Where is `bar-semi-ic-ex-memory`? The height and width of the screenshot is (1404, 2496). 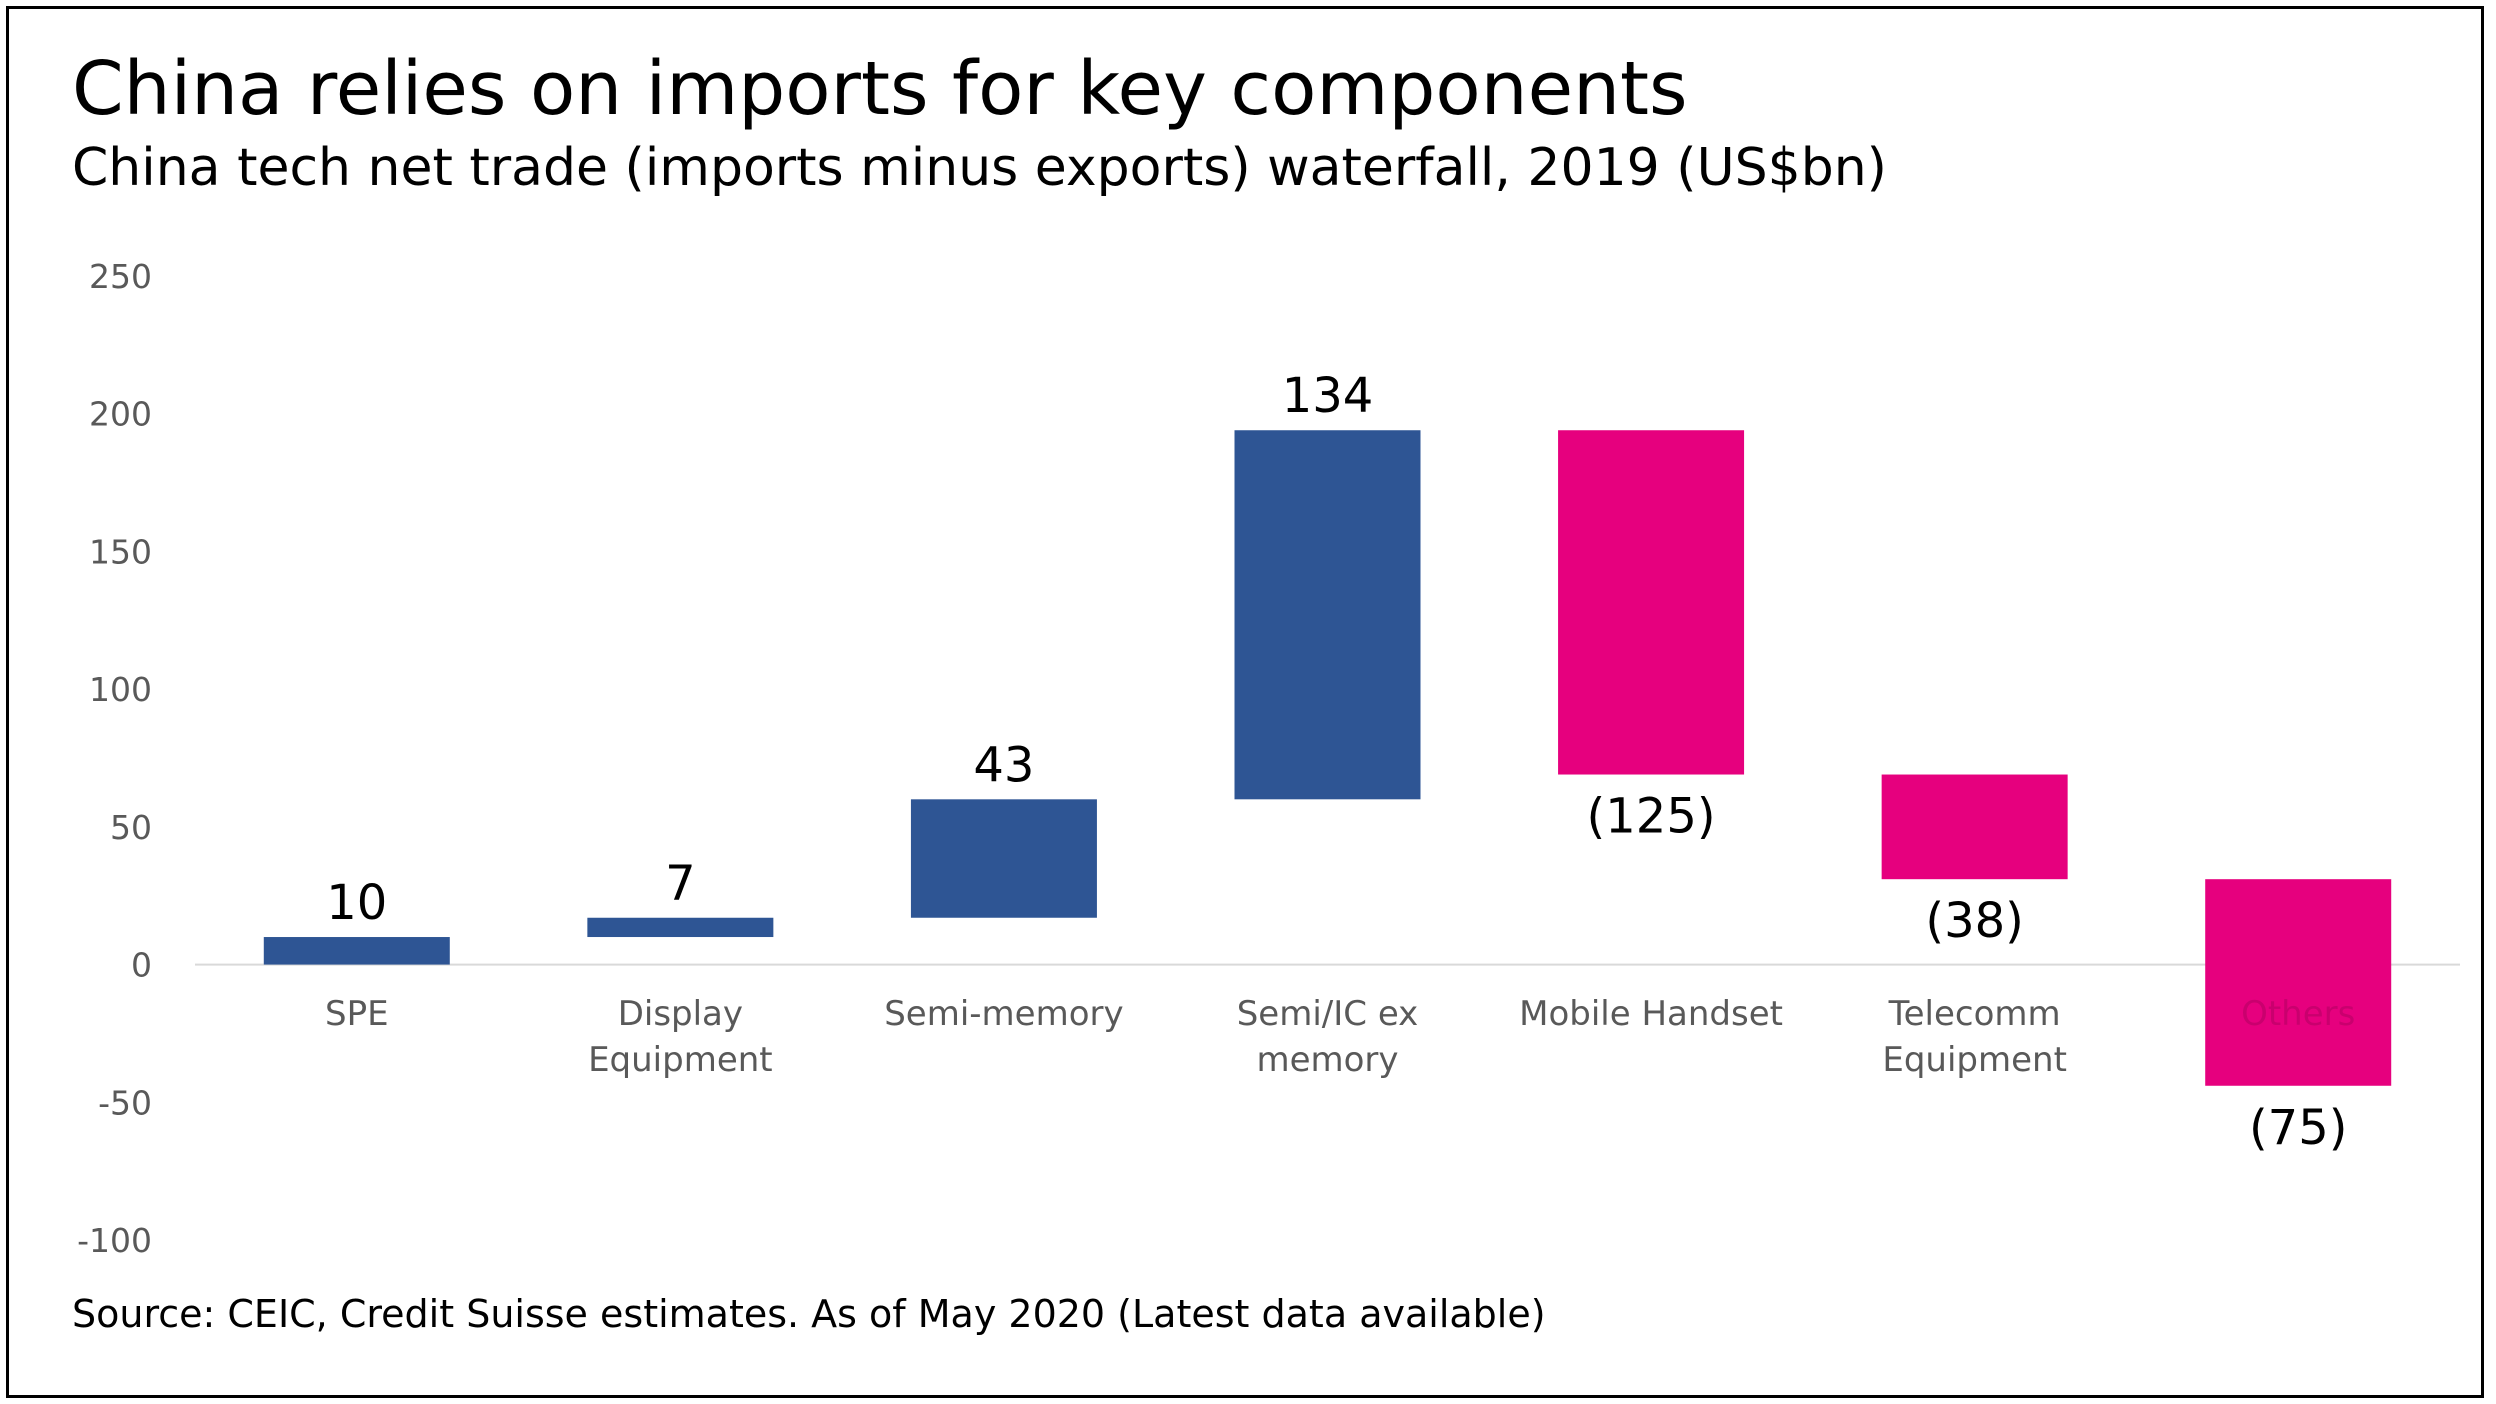 bar-semi-ic-ex-memory is located at coordinates (1327, 615).